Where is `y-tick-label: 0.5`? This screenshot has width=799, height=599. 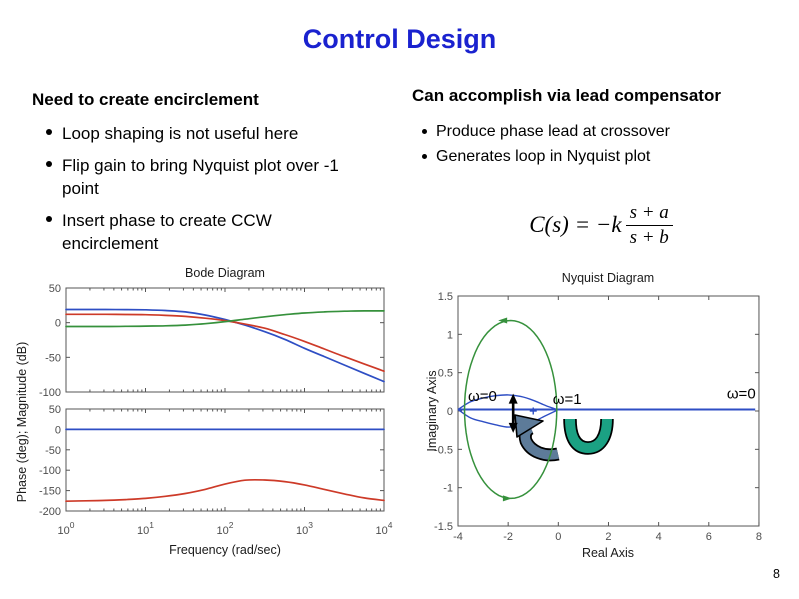 y-tick-label: 0.5 is located at coordinates (445, 374).